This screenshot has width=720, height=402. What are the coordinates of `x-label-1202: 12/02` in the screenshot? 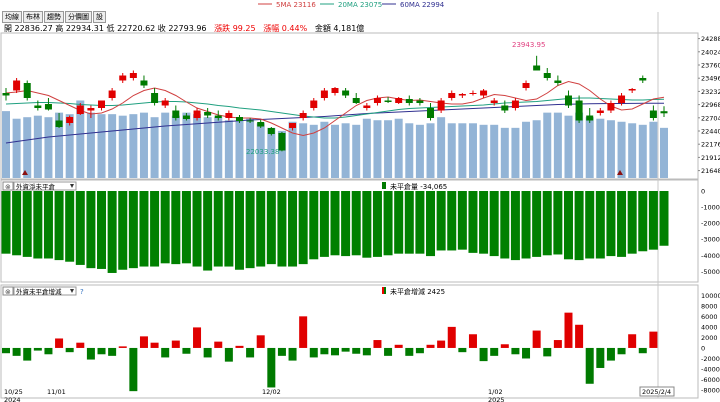 It's located at (271, 392).